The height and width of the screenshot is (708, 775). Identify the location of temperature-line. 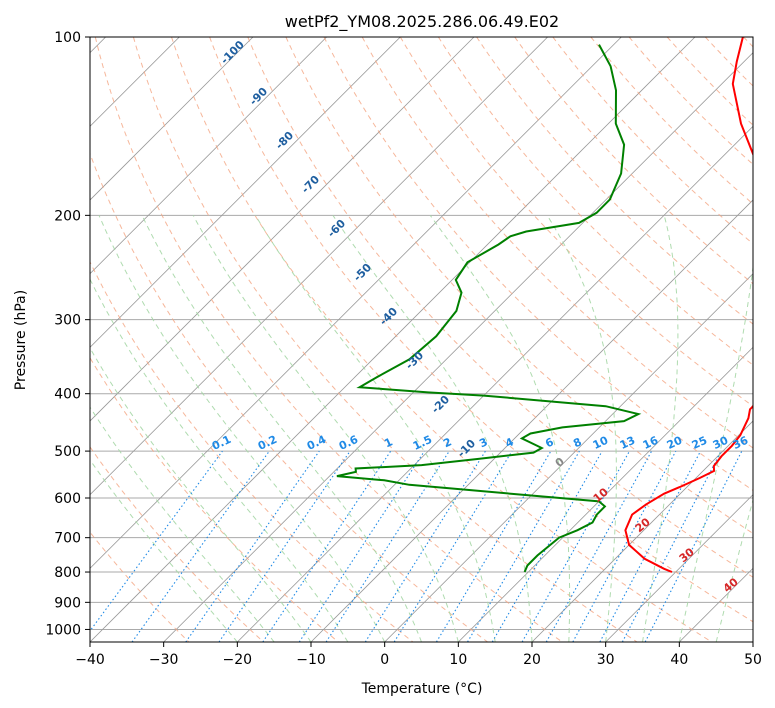
(688, 305).